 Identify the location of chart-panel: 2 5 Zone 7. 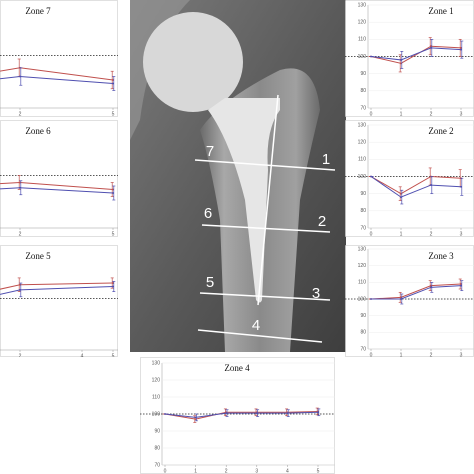
(59, 58).